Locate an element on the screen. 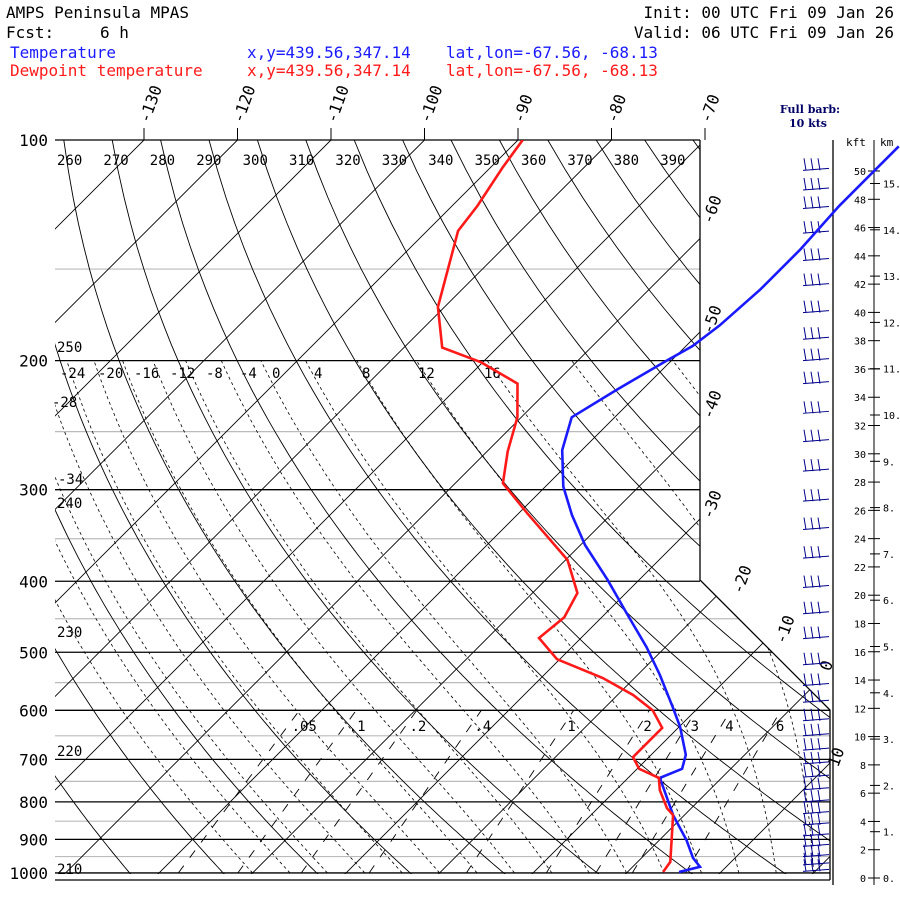 The height and width of the screenshot is (900, 900). isotherm-label-top: -70 is located at coordinates (710, 109).